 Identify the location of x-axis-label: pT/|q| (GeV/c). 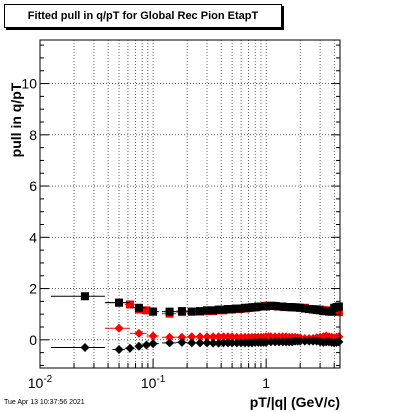
(295, 402).